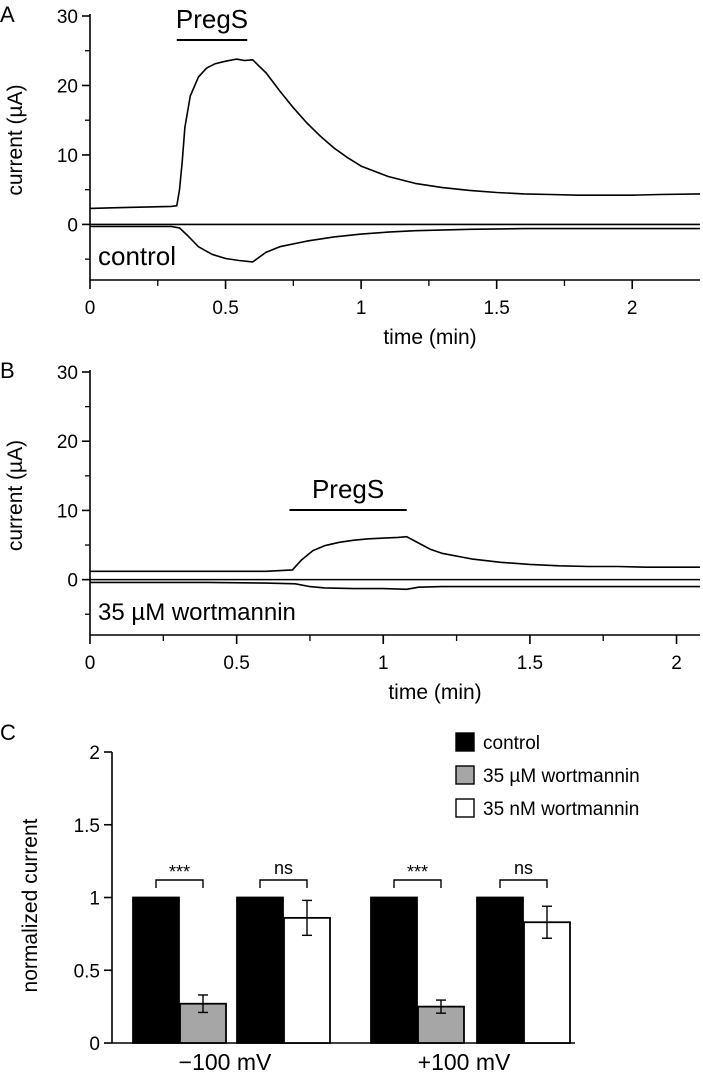 The image size is (703, 1075). What do you see at coordinates (15, 495) in the screenshot?
I see `panel-b-y-axis-label: current (µA)` at bounding box center [15, 495].